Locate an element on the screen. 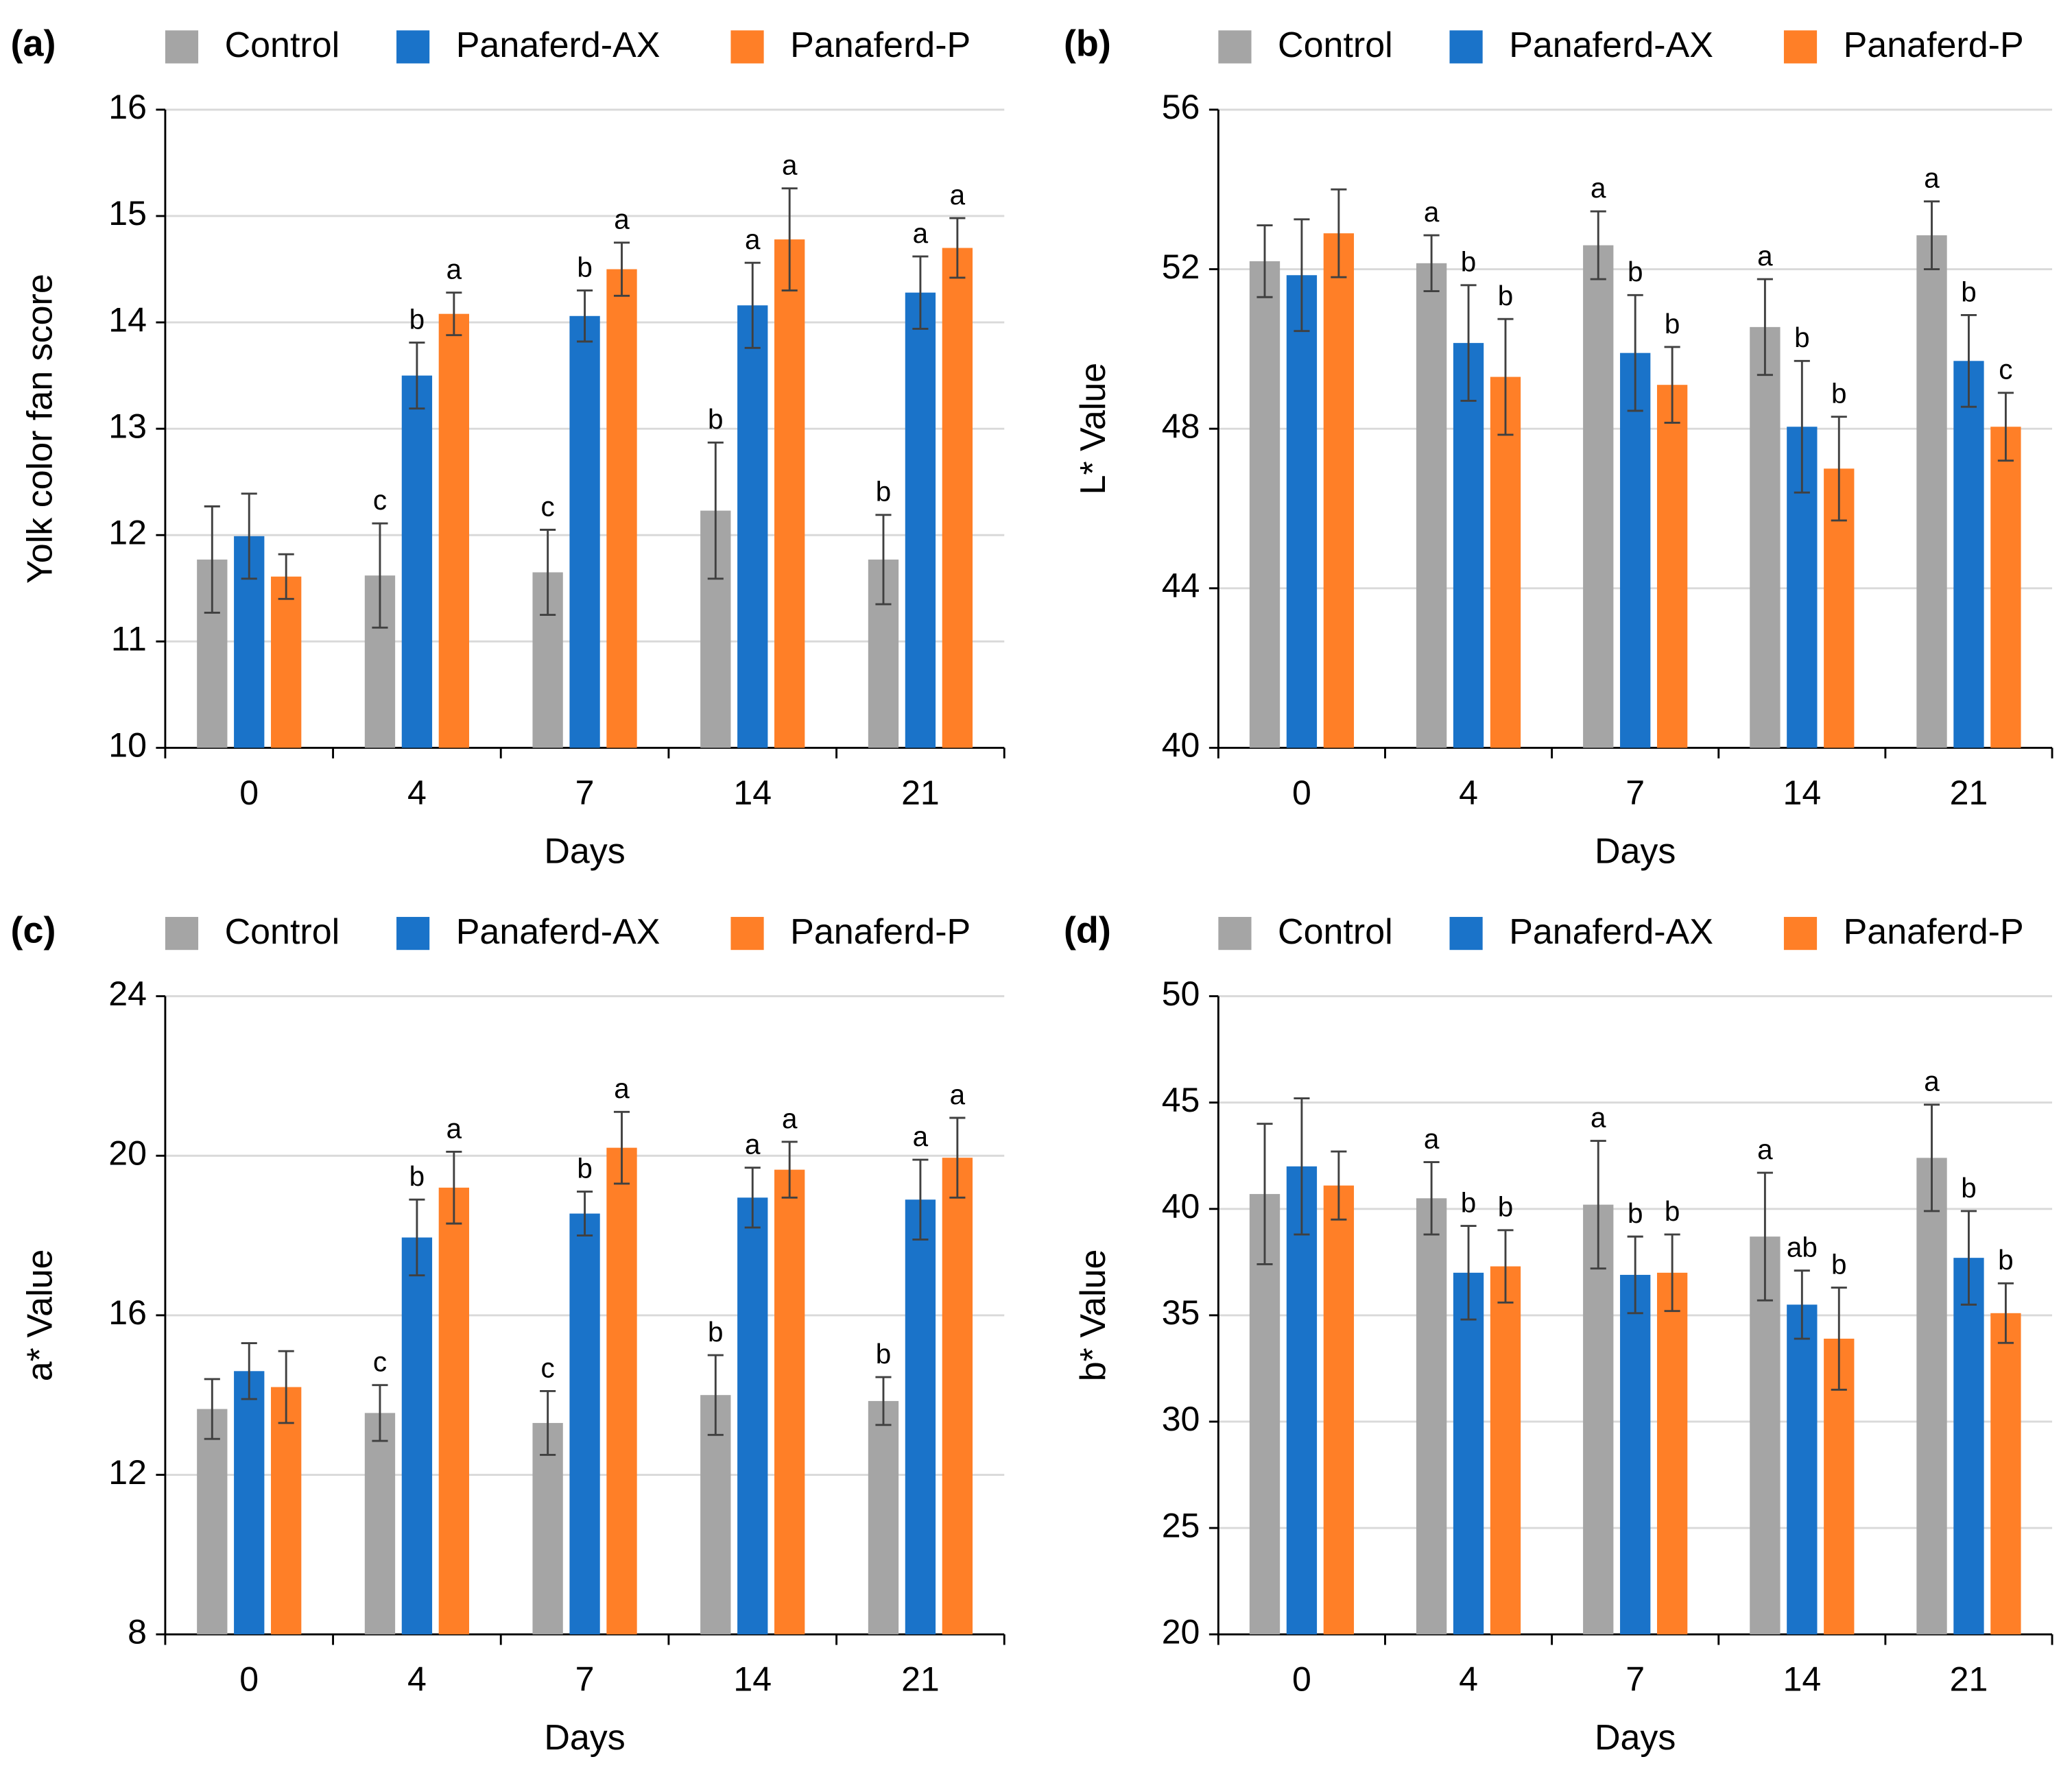 The width and height of the screenshot is (2072, 1781). y-tick-label: 44 is located at coordinates (1181, 585).